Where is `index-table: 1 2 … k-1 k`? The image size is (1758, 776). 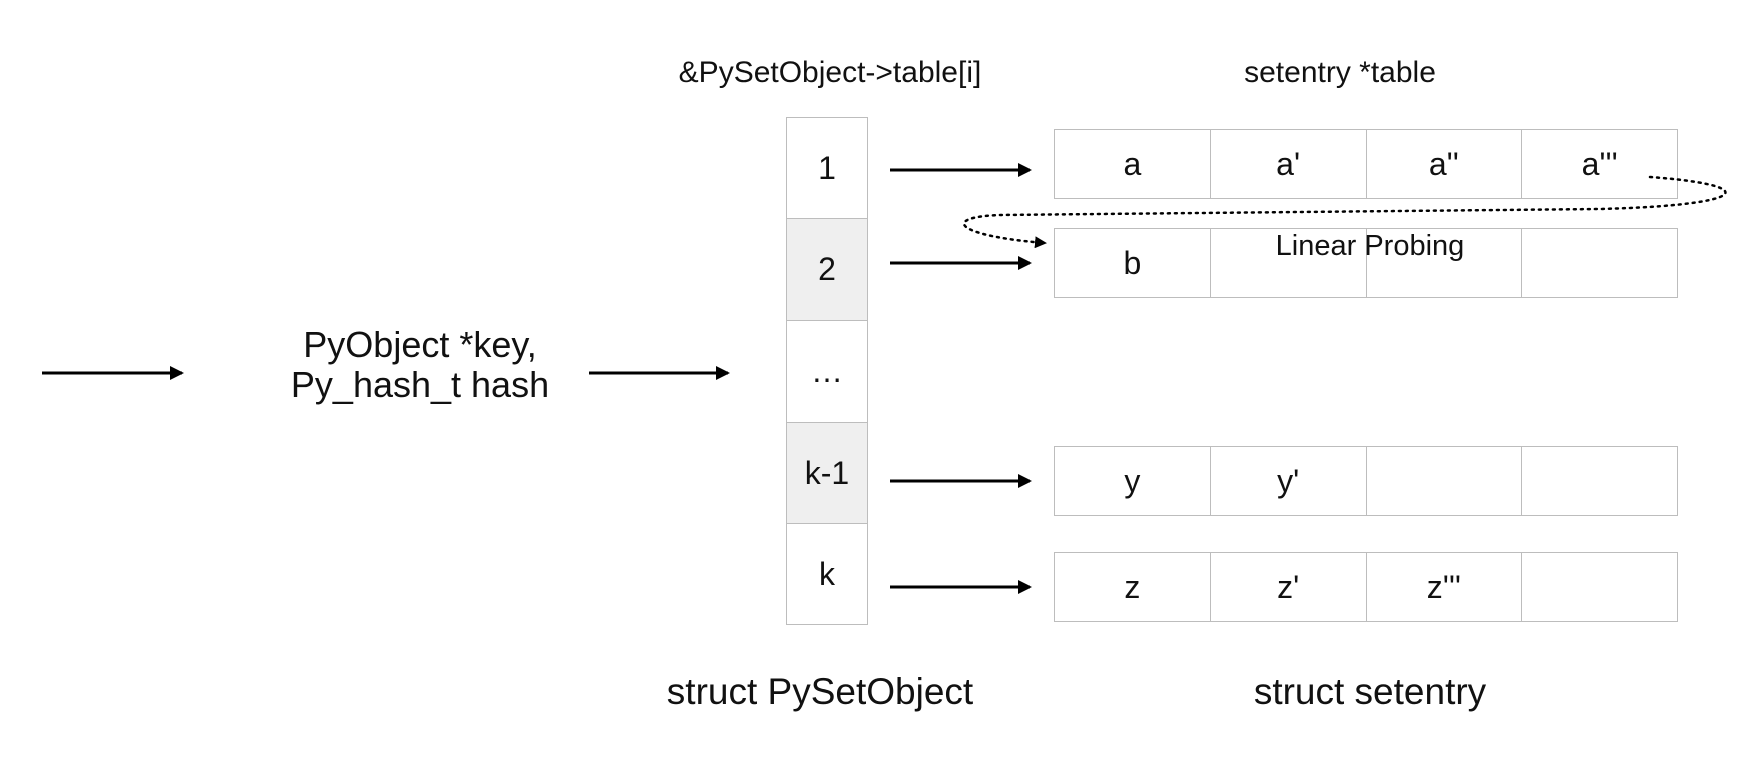 index-table: 1 2 … k-1 k is located at coordinates (827, 371).